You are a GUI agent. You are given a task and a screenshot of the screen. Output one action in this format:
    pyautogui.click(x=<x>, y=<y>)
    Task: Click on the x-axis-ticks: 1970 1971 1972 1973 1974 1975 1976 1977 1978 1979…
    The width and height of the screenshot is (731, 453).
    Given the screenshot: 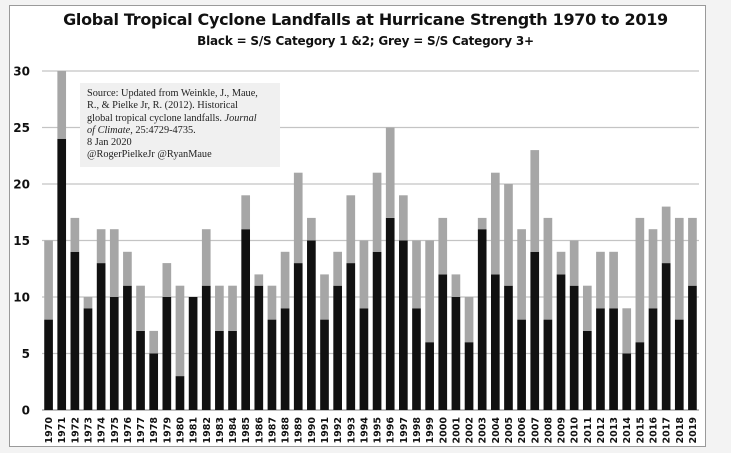 What is the action you would take?
    pyautogui.click(x=371, y=430)
    